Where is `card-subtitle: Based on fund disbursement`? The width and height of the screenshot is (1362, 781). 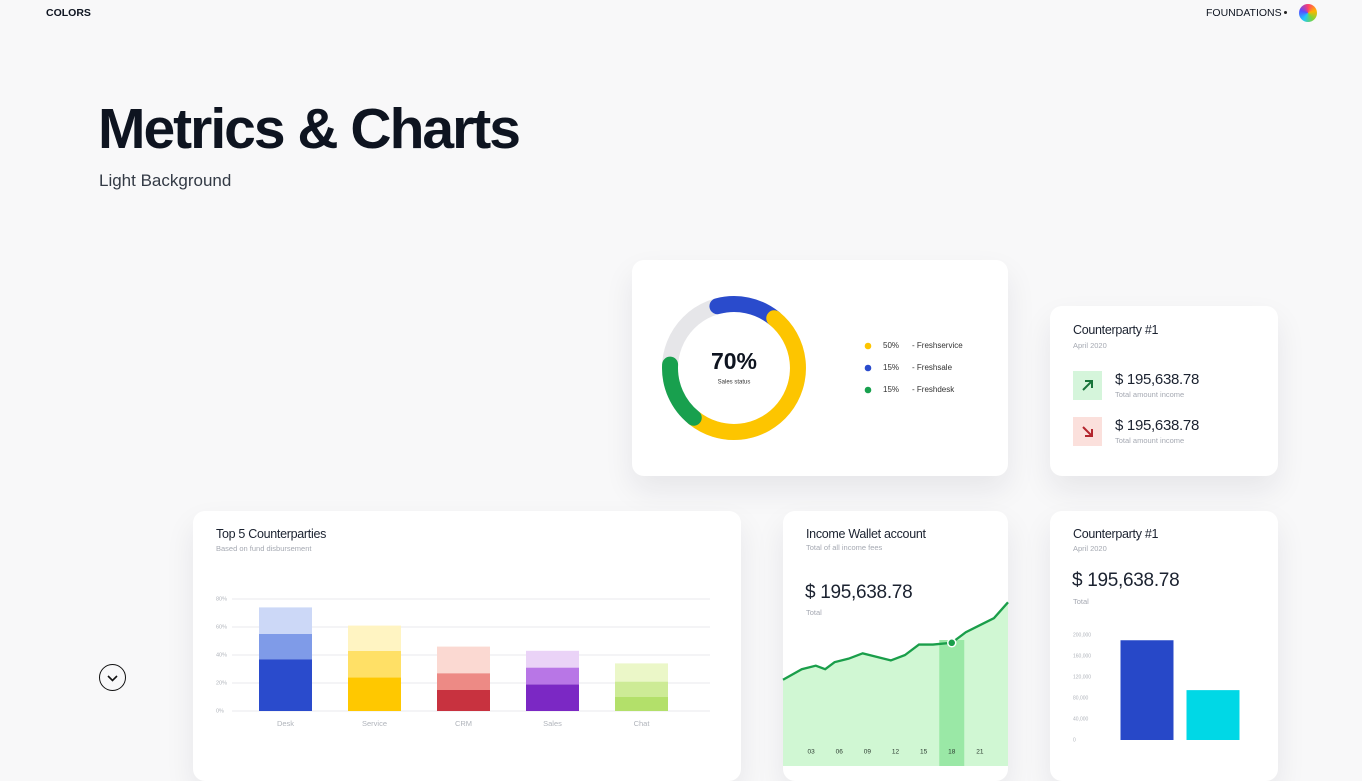 card-subtitle: Based on fund disbursement is located at coordinates (264, 548).